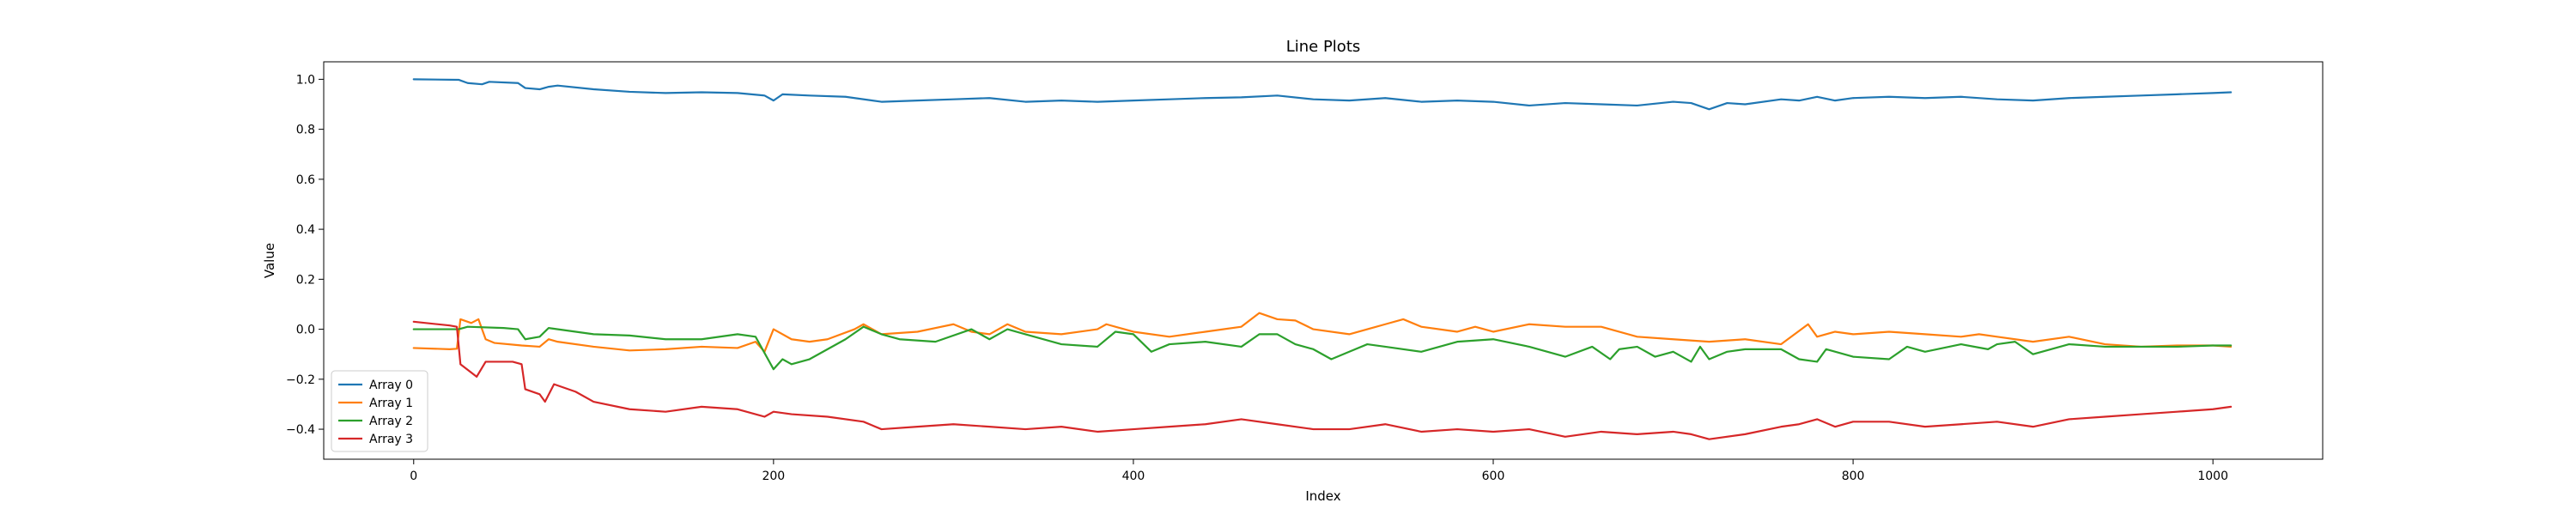  Describe the element at coordinates (305, 130) in the screenshot. I see `y-tick-label: 0.8` at that location.